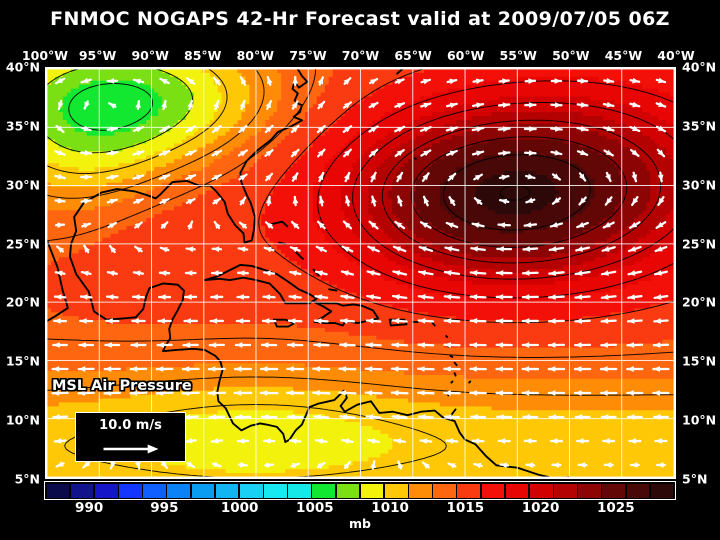  What do you see at coordinates (131, 449) in the screenshot?
I see `wind-legend-arrow-icon` at bounding box center [131, 449].